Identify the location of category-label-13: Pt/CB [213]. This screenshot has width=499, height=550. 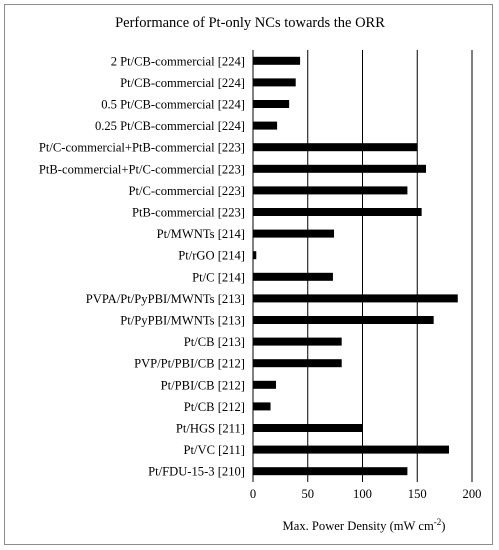
(214, 342).